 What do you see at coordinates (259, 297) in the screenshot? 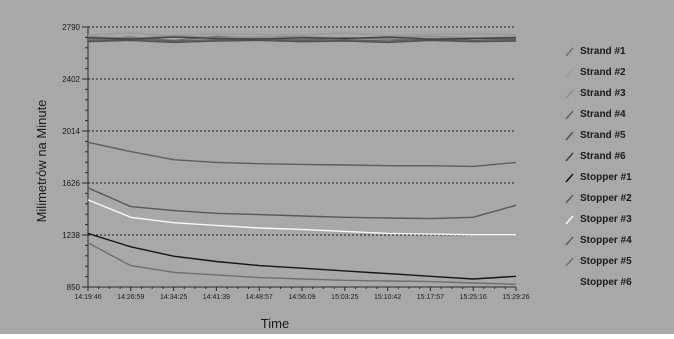
I see `x-tick-label: 14:48:57` at bounding box center [259, 297].